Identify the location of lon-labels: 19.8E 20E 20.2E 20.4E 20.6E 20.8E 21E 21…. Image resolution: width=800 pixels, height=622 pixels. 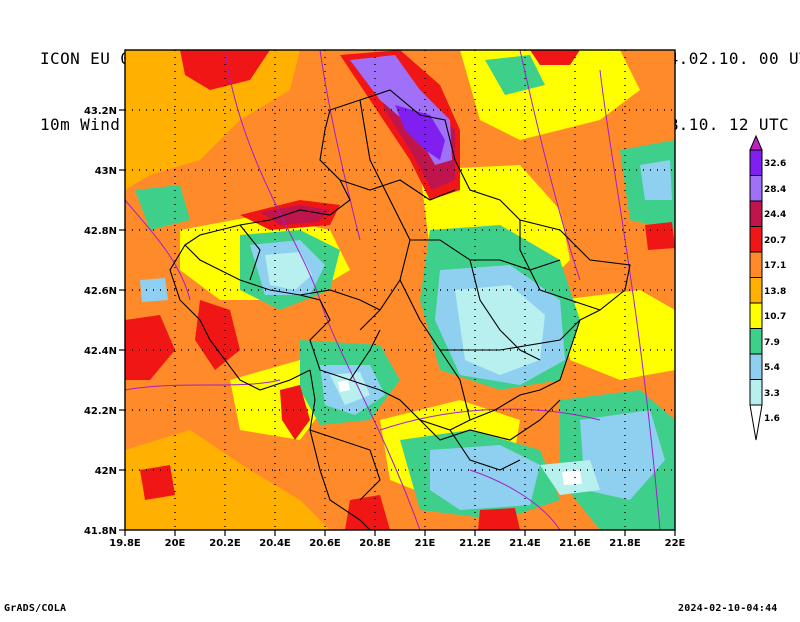
(397, 543).